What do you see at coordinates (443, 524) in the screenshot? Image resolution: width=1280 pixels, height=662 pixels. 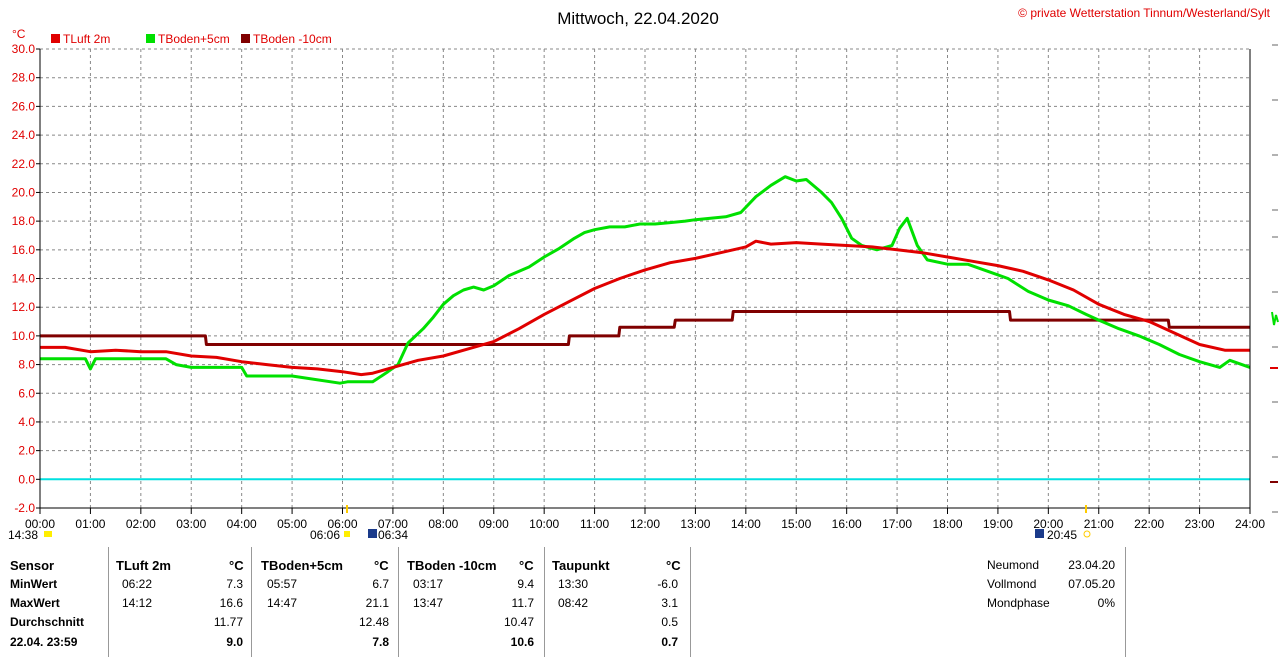 I see `x-tick-label: 08:00` at bounding box center [443, 524].